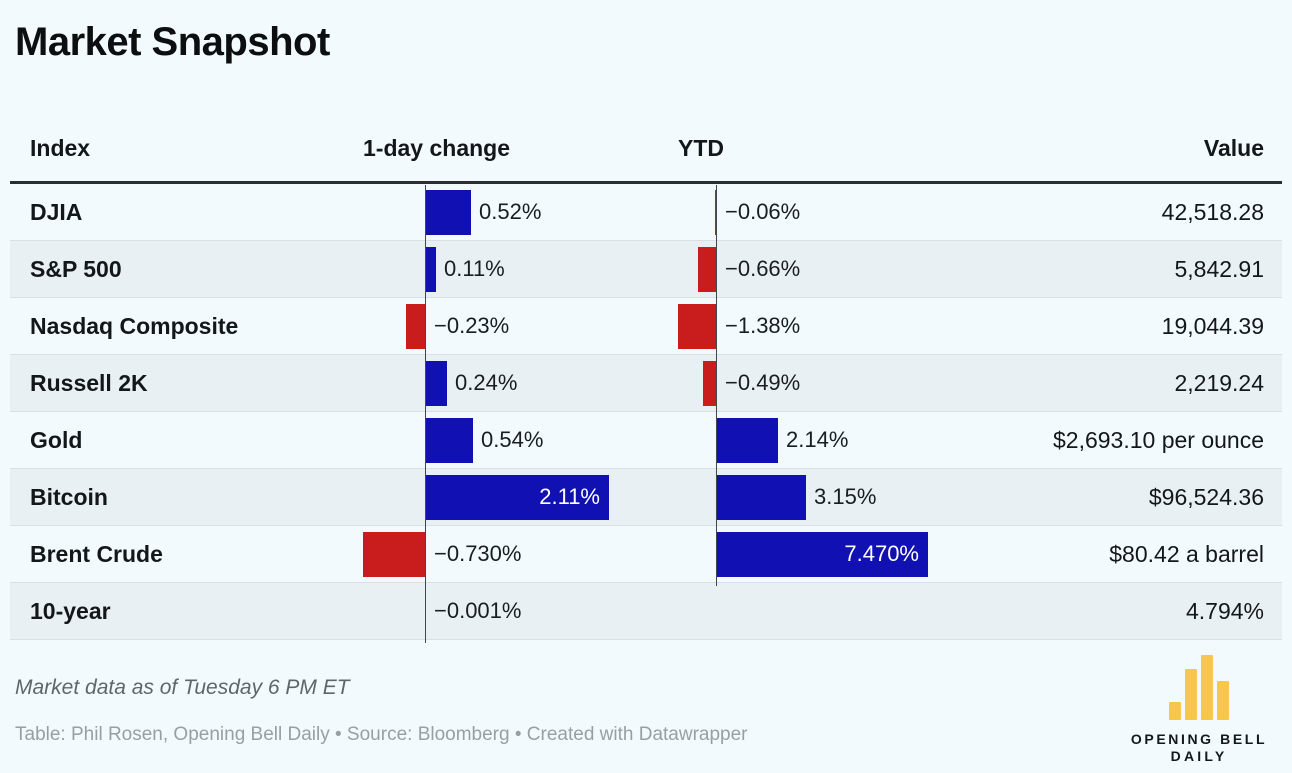 The width and height of the screenshot is (1292, 773). Describe the element at coordinates (474, 268) in the screenshot. I see `day-change-value-label: 0.11%` at that location.